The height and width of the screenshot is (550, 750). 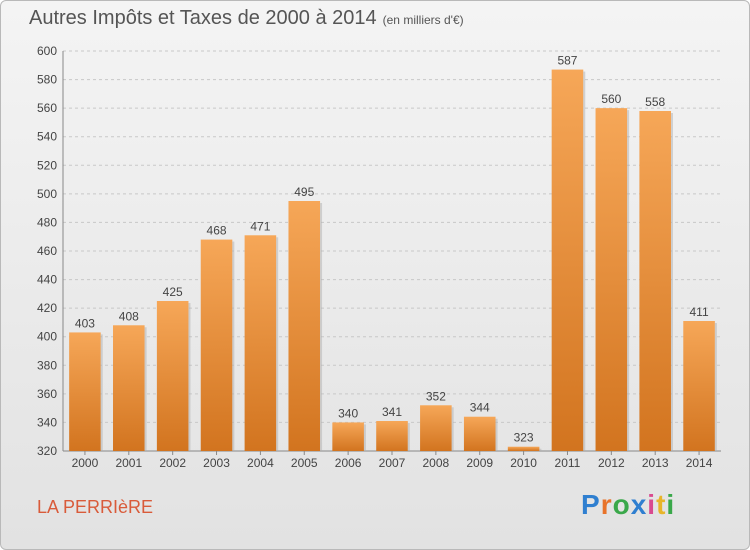 What do you see at coordinates (47, 308) in the screenshot?
I see `y-tick-label: 420` at bounding box center [47, 308].